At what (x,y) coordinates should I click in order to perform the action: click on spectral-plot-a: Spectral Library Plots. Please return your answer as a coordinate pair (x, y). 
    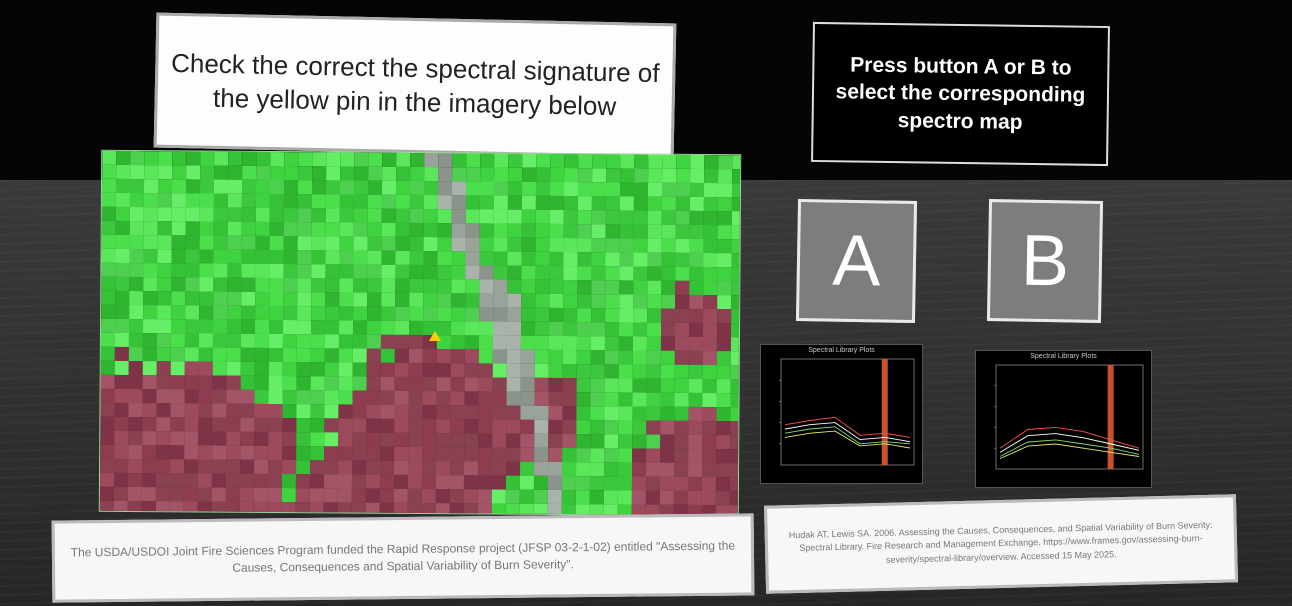
    Looking at the image, I should click on (841, 414).